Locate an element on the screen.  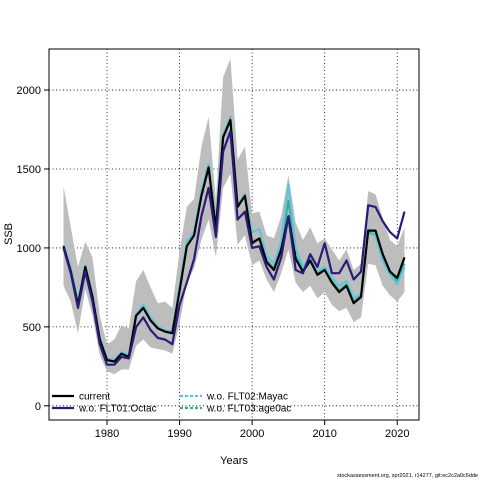
x-axis: 1980 1990 2000 2010 2020 is located at coordinates (252, 430).